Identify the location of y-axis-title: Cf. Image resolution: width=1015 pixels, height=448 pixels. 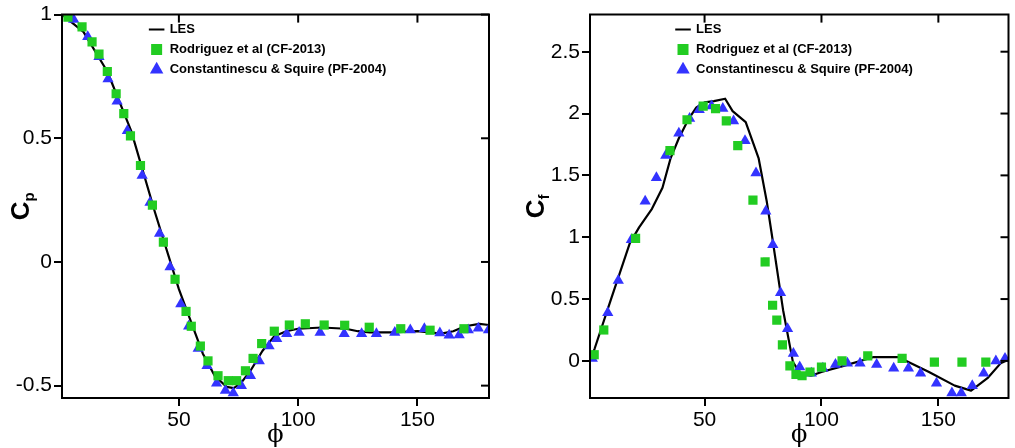
(536, 206).